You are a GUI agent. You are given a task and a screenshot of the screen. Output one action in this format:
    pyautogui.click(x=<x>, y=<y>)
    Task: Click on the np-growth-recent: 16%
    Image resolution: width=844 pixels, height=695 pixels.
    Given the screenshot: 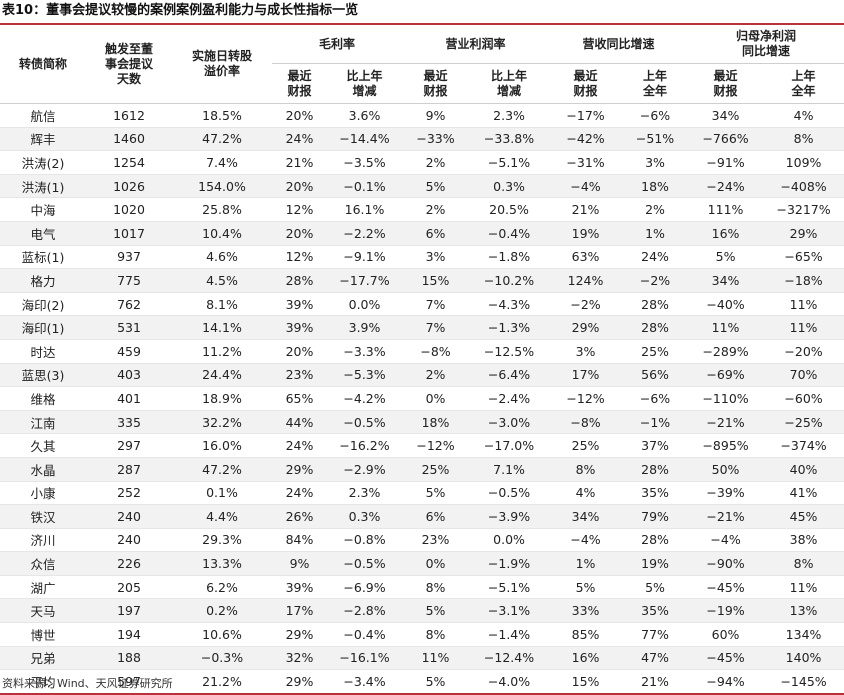 What is the action you would take?
    pyautogui.click(x=726, y=233)
    